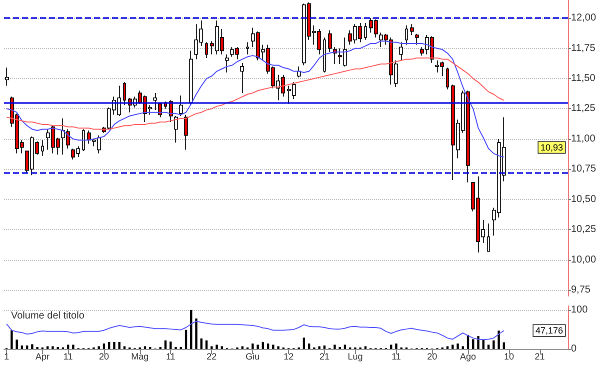 This screenshot has width=600, height=365. What do you see at coordinates (574, 349) in the screenshot?
I see `y-tick-label: 0` at bounding box center [574, 349].